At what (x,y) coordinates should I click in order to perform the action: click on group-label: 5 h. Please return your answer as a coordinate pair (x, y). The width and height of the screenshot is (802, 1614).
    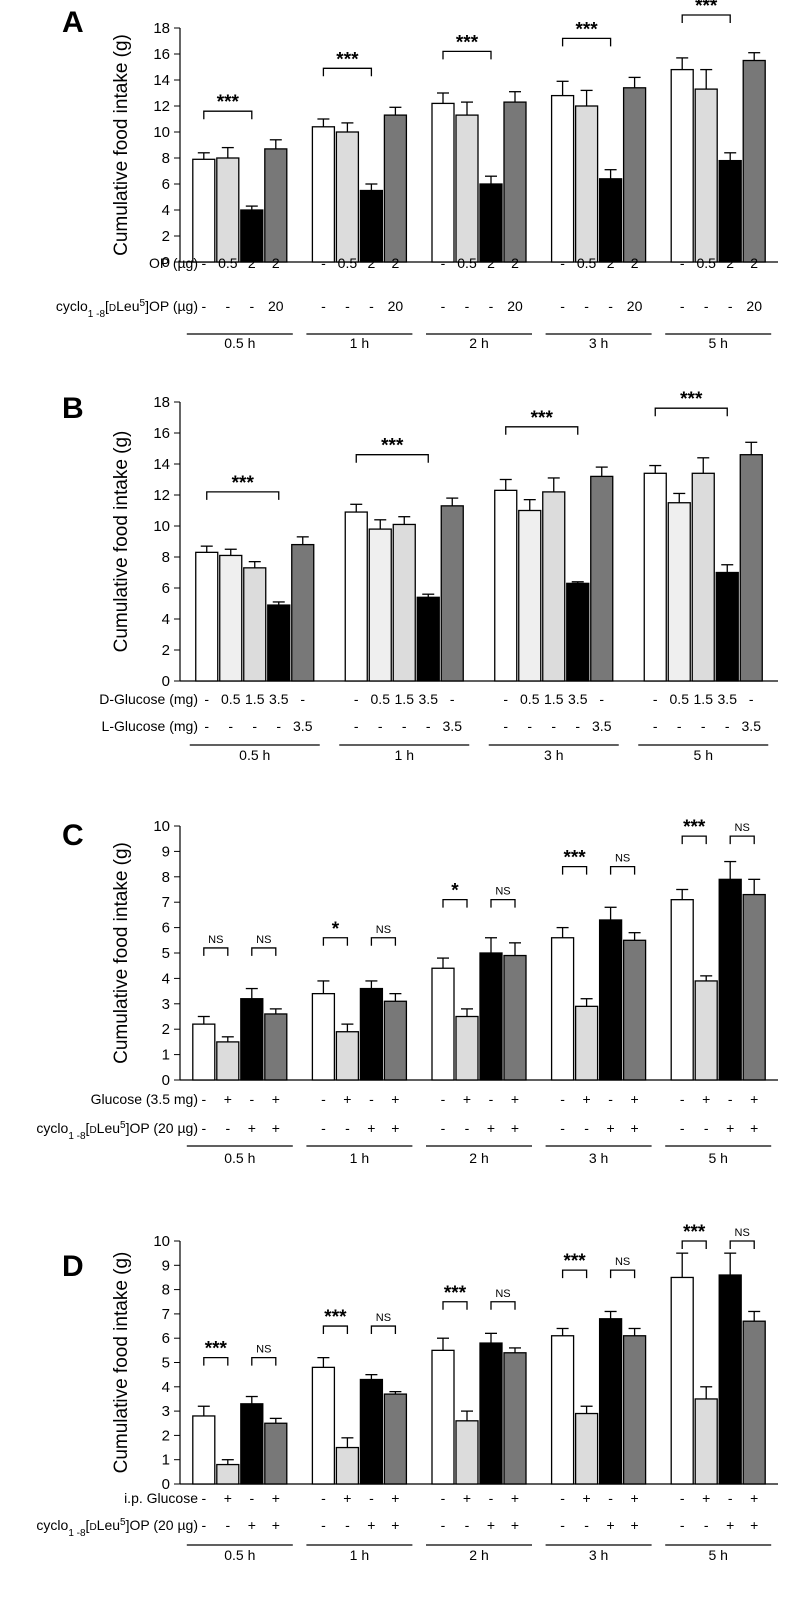
    Looking at the image, I should click on (717, 1555).